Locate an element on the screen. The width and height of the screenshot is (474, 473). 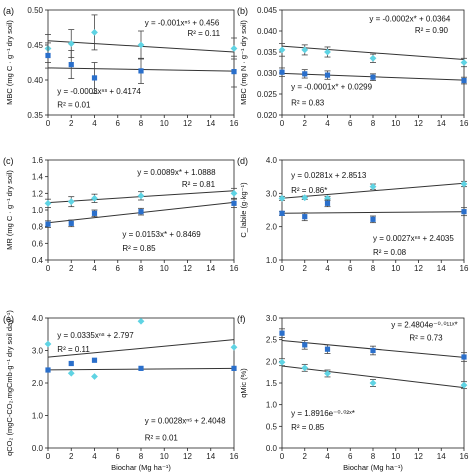
regression-annotation: R² = 0.85 is located at coordinates (308, 427).